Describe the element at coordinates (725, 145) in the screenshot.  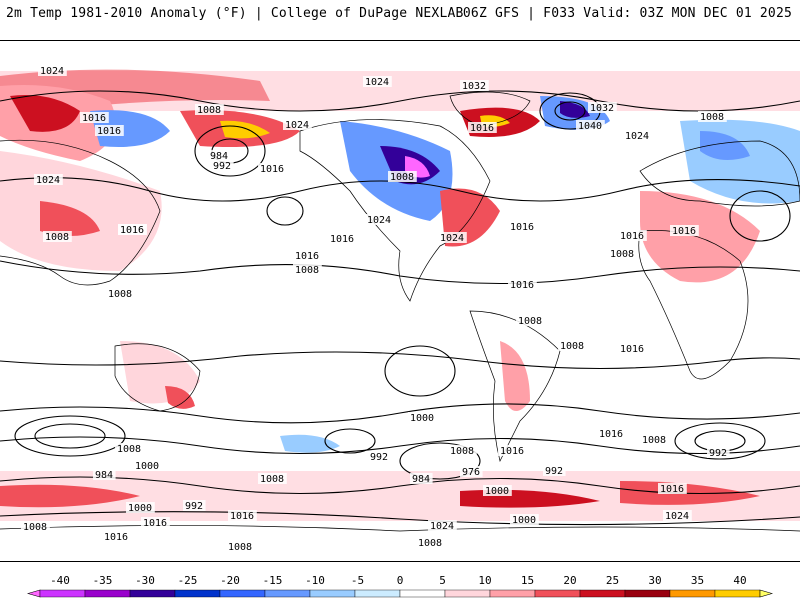
I see `cold-anomaly-europe-core` at that location.